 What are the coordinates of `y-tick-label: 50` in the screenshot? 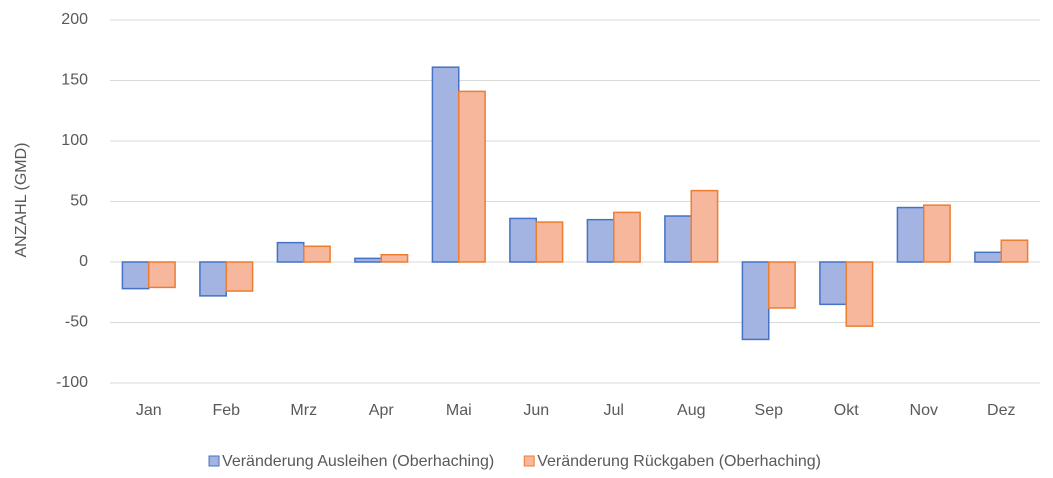 It's located at (79, 201).